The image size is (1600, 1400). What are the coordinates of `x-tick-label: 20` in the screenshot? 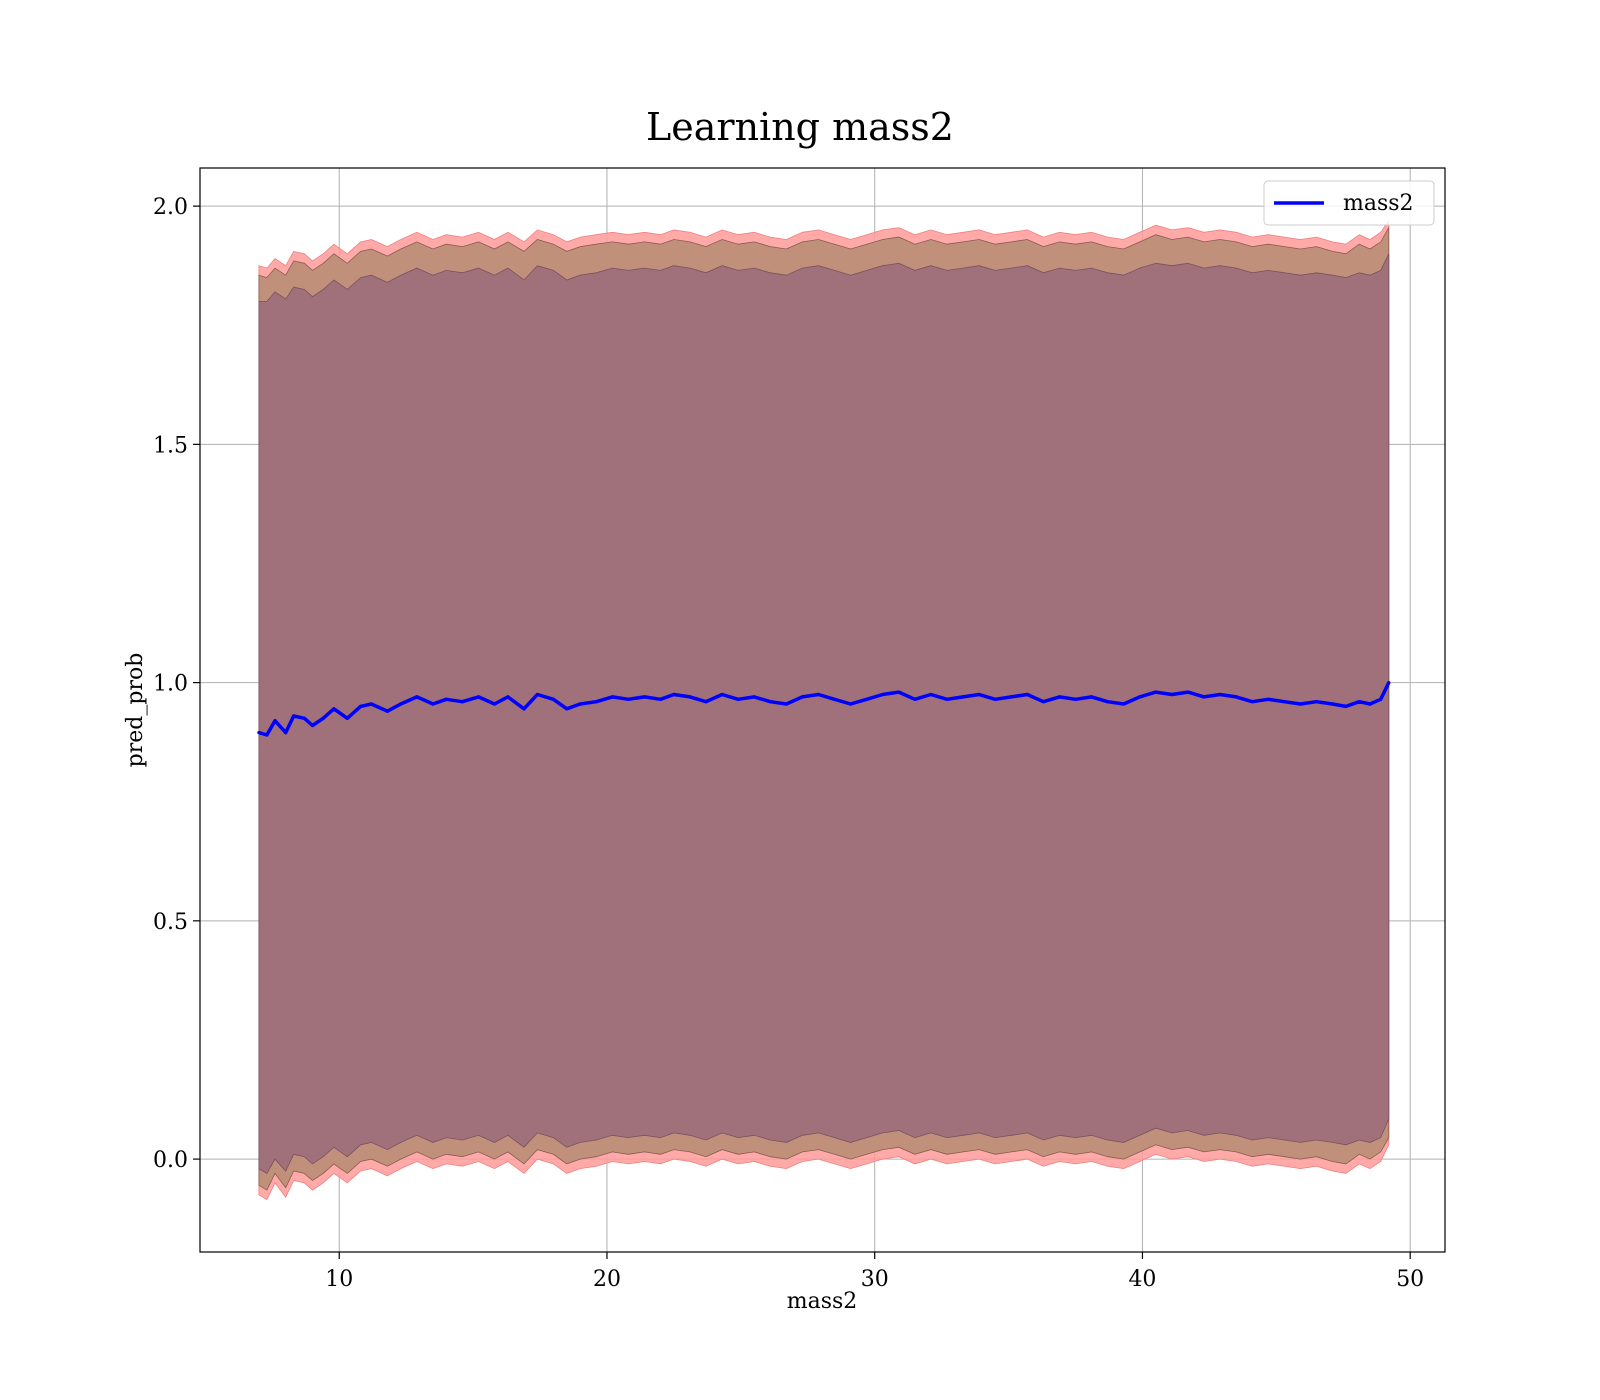 It's located at (607, 1279).